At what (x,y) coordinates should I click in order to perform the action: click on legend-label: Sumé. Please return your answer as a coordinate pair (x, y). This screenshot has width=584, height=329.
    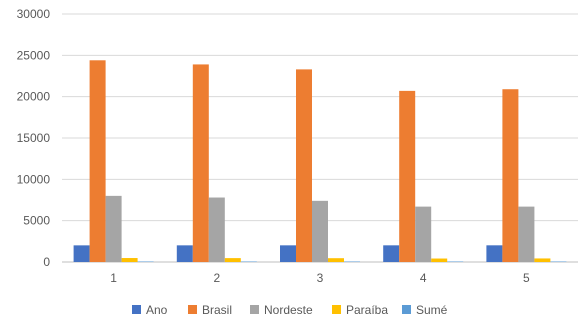
    Looking at the image, I should click on (432, 310).